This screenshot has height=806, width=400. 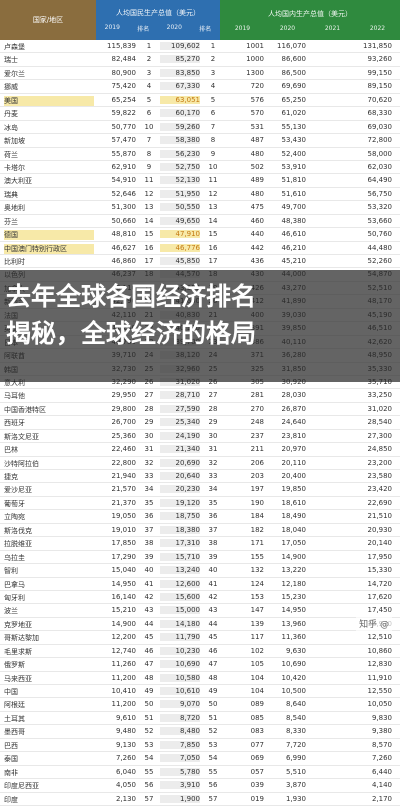 What do you see at coordinates (11, 154) in the screenshot?
I see `cell-name: 荷兰` at bounding box center [11, 154].